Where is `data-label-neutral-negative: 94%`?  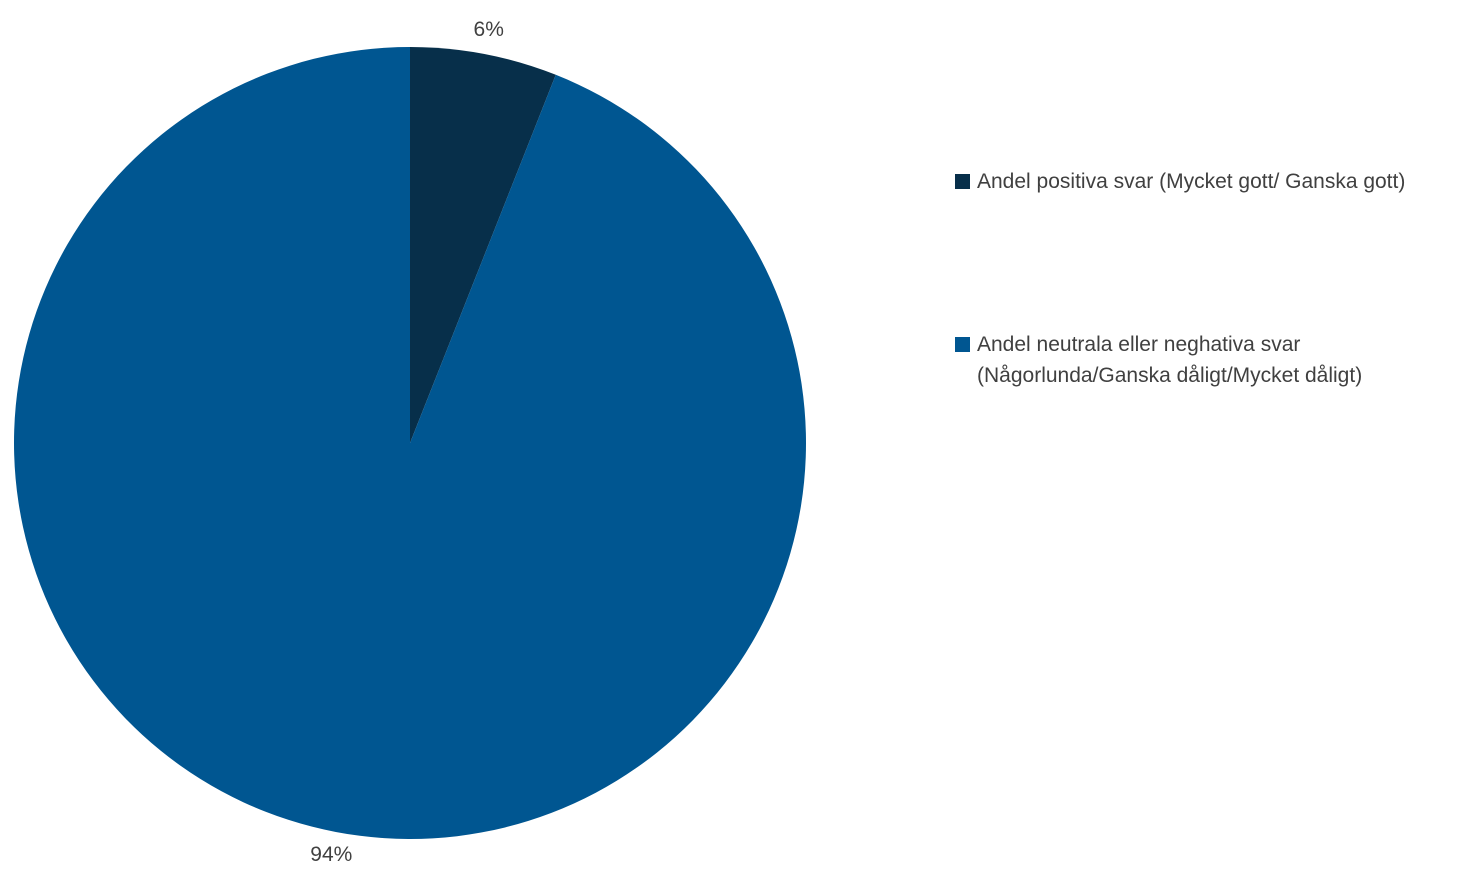
data-label-neutral-negative: 94% is located at coordinates (331, 854).